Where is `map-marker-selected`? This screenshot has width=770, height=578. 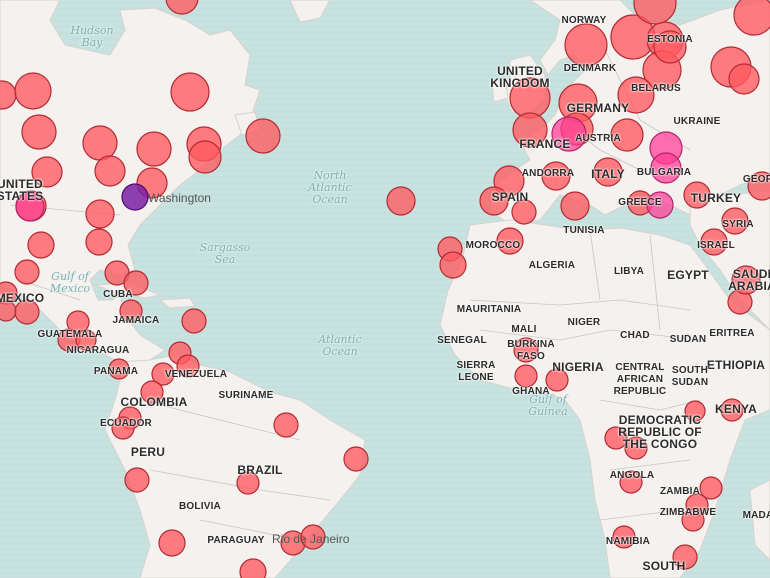
map-marker-selected is located at coordinates (135, 197).